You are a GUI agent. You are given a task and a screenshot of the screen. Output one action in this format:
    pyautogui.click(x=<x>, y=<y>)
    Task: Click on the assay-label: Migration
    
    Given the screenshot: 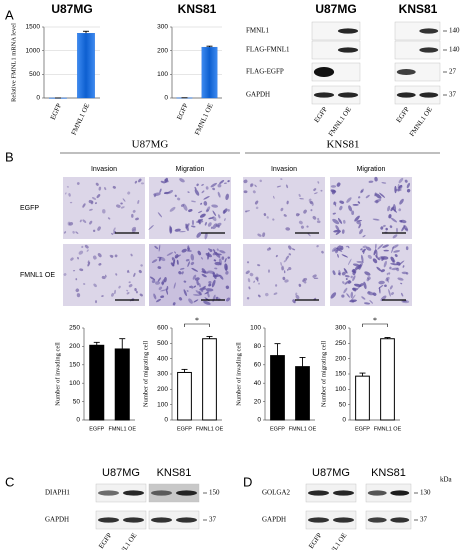 What is the action you would take?
    pyautogui.click(x=190, y=169)
    